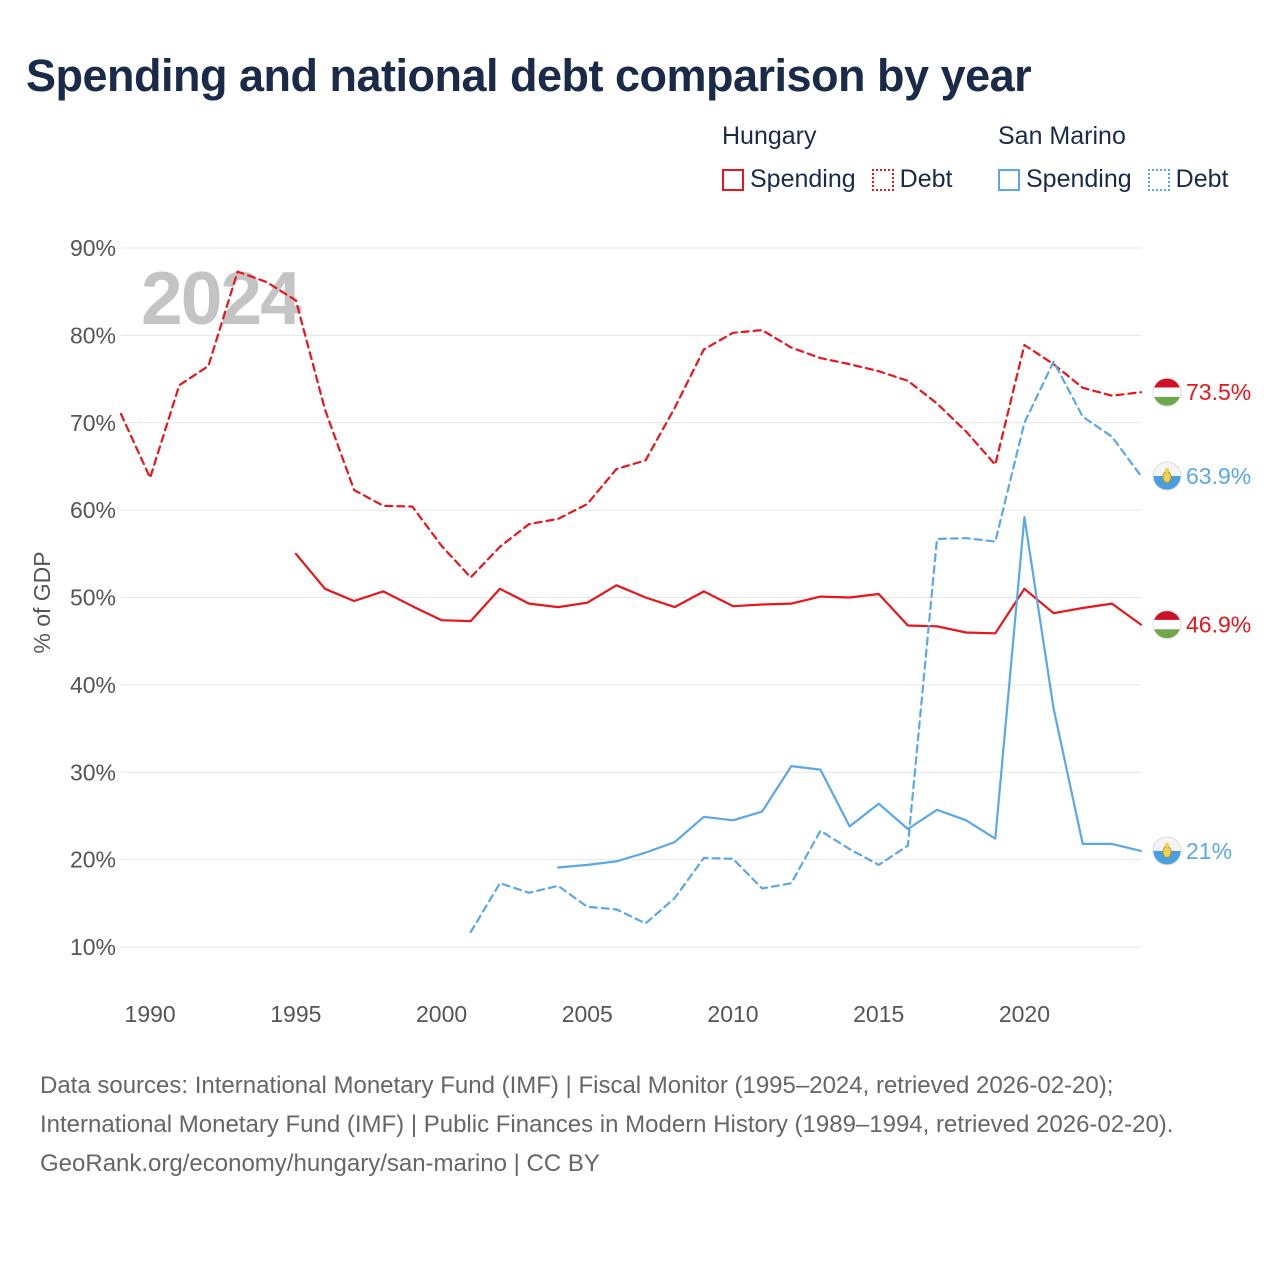 This screenshot has width=1280, height=1280. I want to click on legend-item-san-marino-debt: Debt, so click(1188, 179).